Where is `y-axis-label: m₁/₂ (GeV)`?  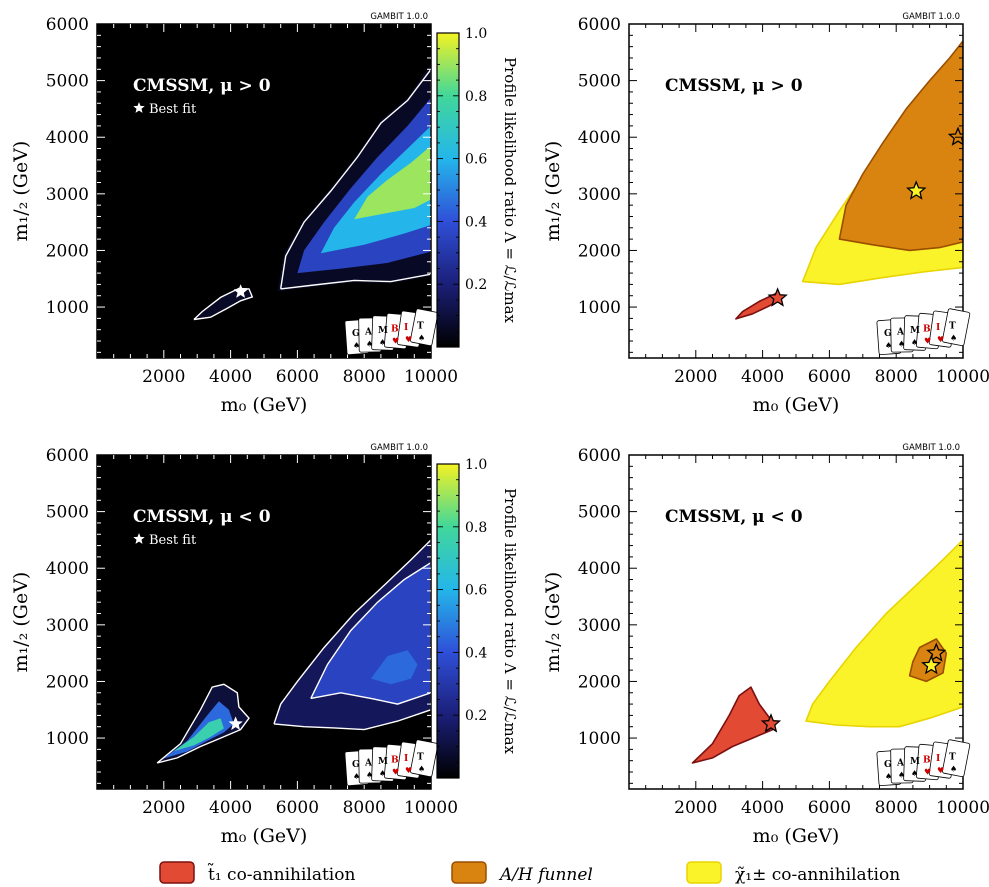
y-axis-label: m₁/₂ (GeV) is located at coordinates (553, 622).